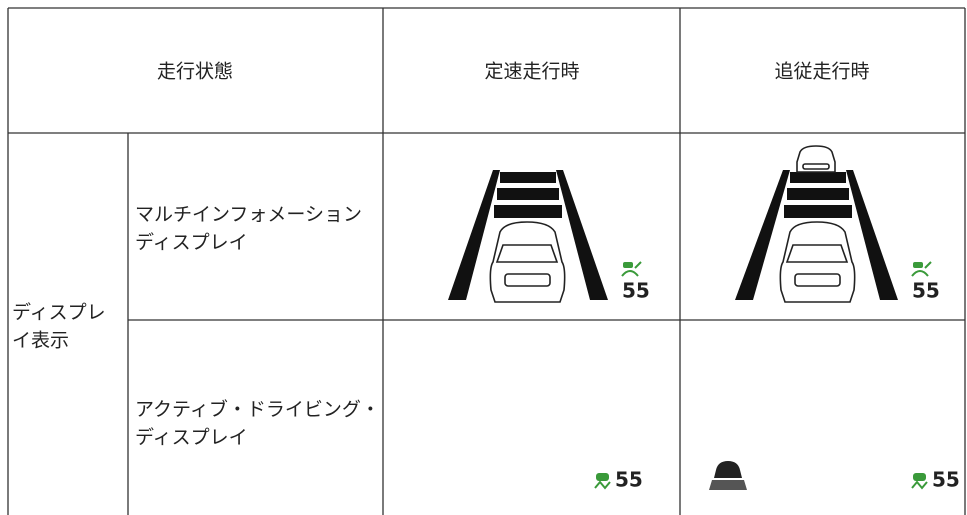 The width and height of the screenshot is (967, 515). Describe the element at coordinates (40, 341) in the screenshot. I see `group-label: イ表示` at that location.